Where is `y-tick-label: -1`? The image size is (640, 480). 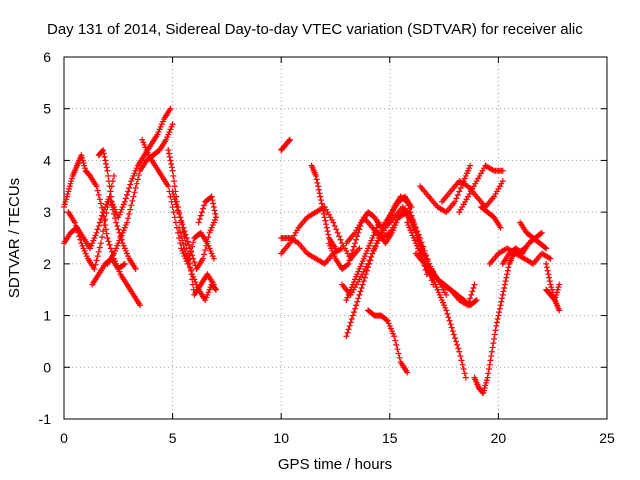 y-tick-label: -1 is located at coordinates (45, 419).